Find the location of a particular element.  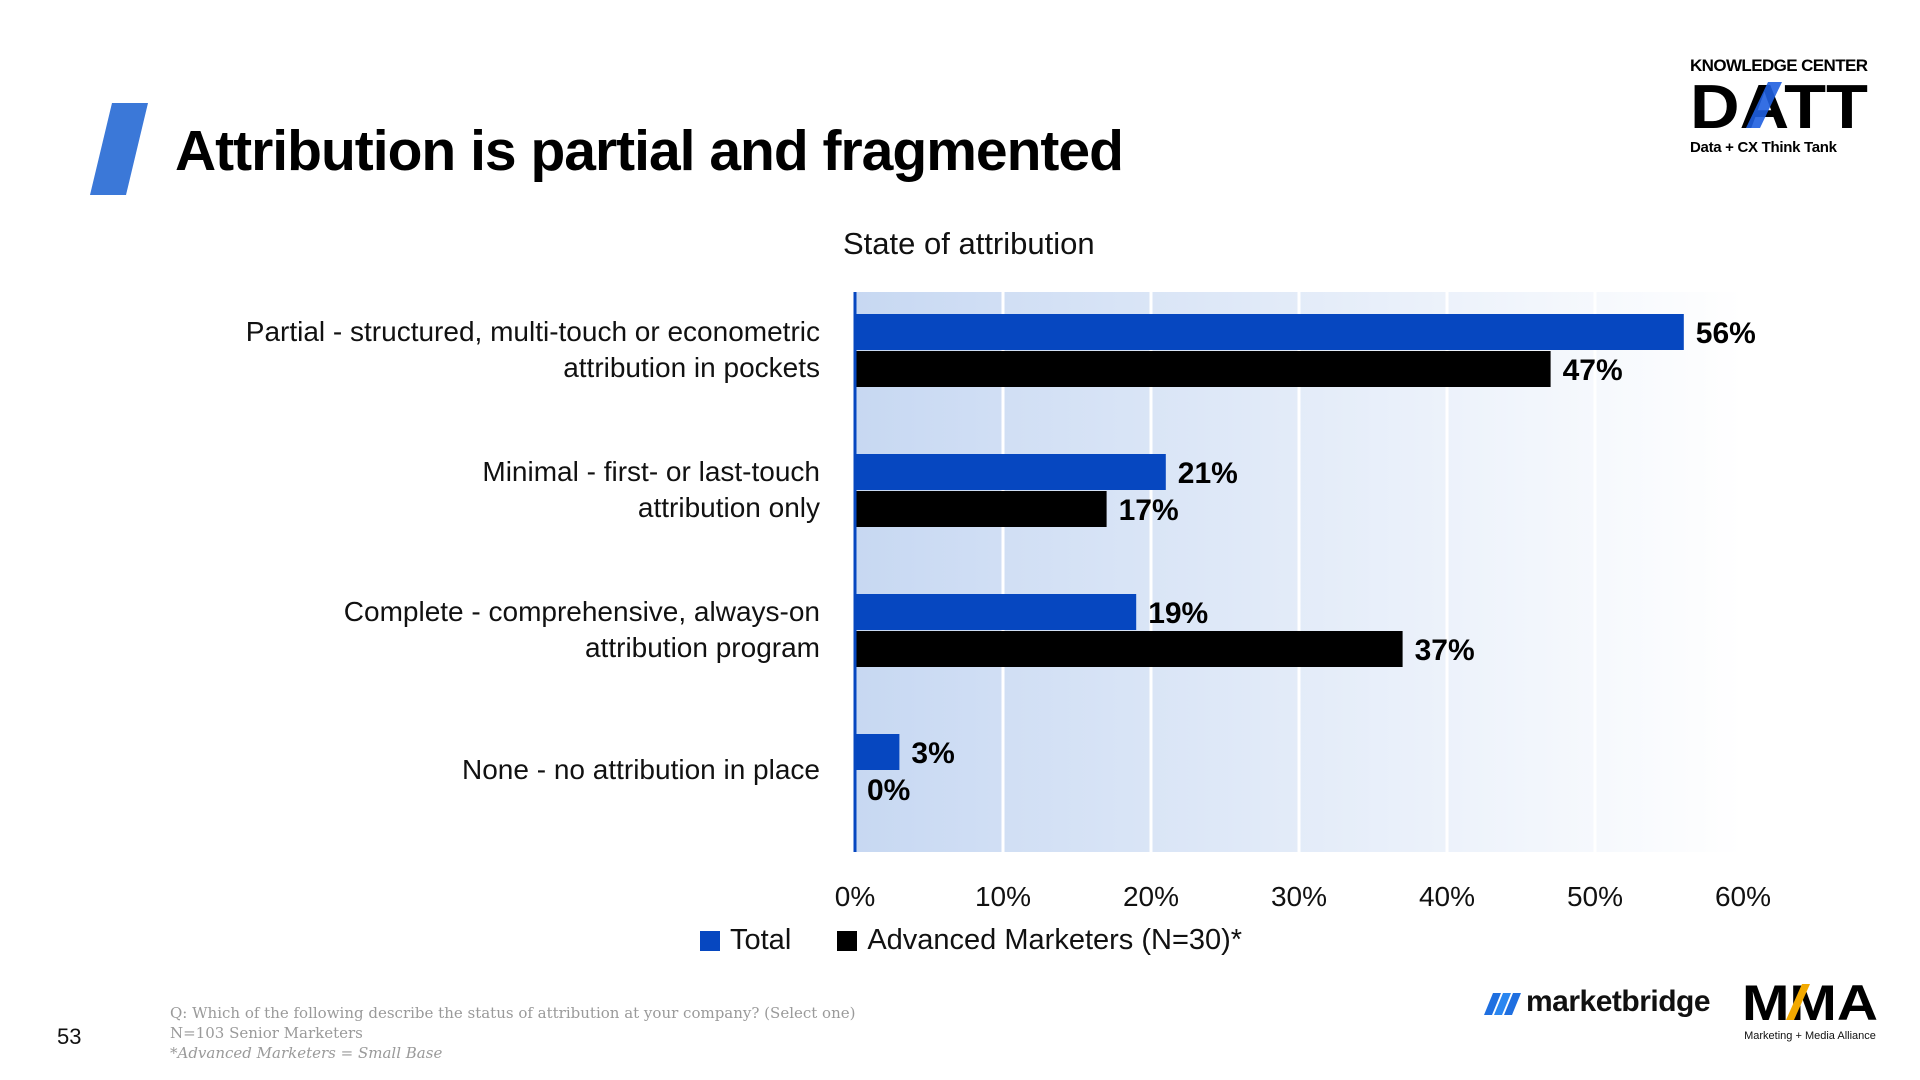

datt-logo-top-text: KNOWLEDGE CENTER is located at coordinates (1779, 65).